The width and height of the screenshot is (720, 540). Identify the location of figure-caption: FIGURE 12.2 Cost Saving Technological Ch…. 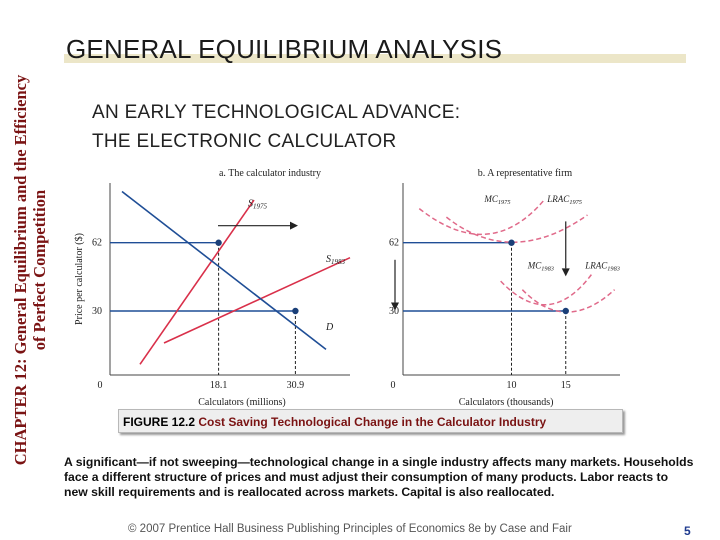
(370, 421).